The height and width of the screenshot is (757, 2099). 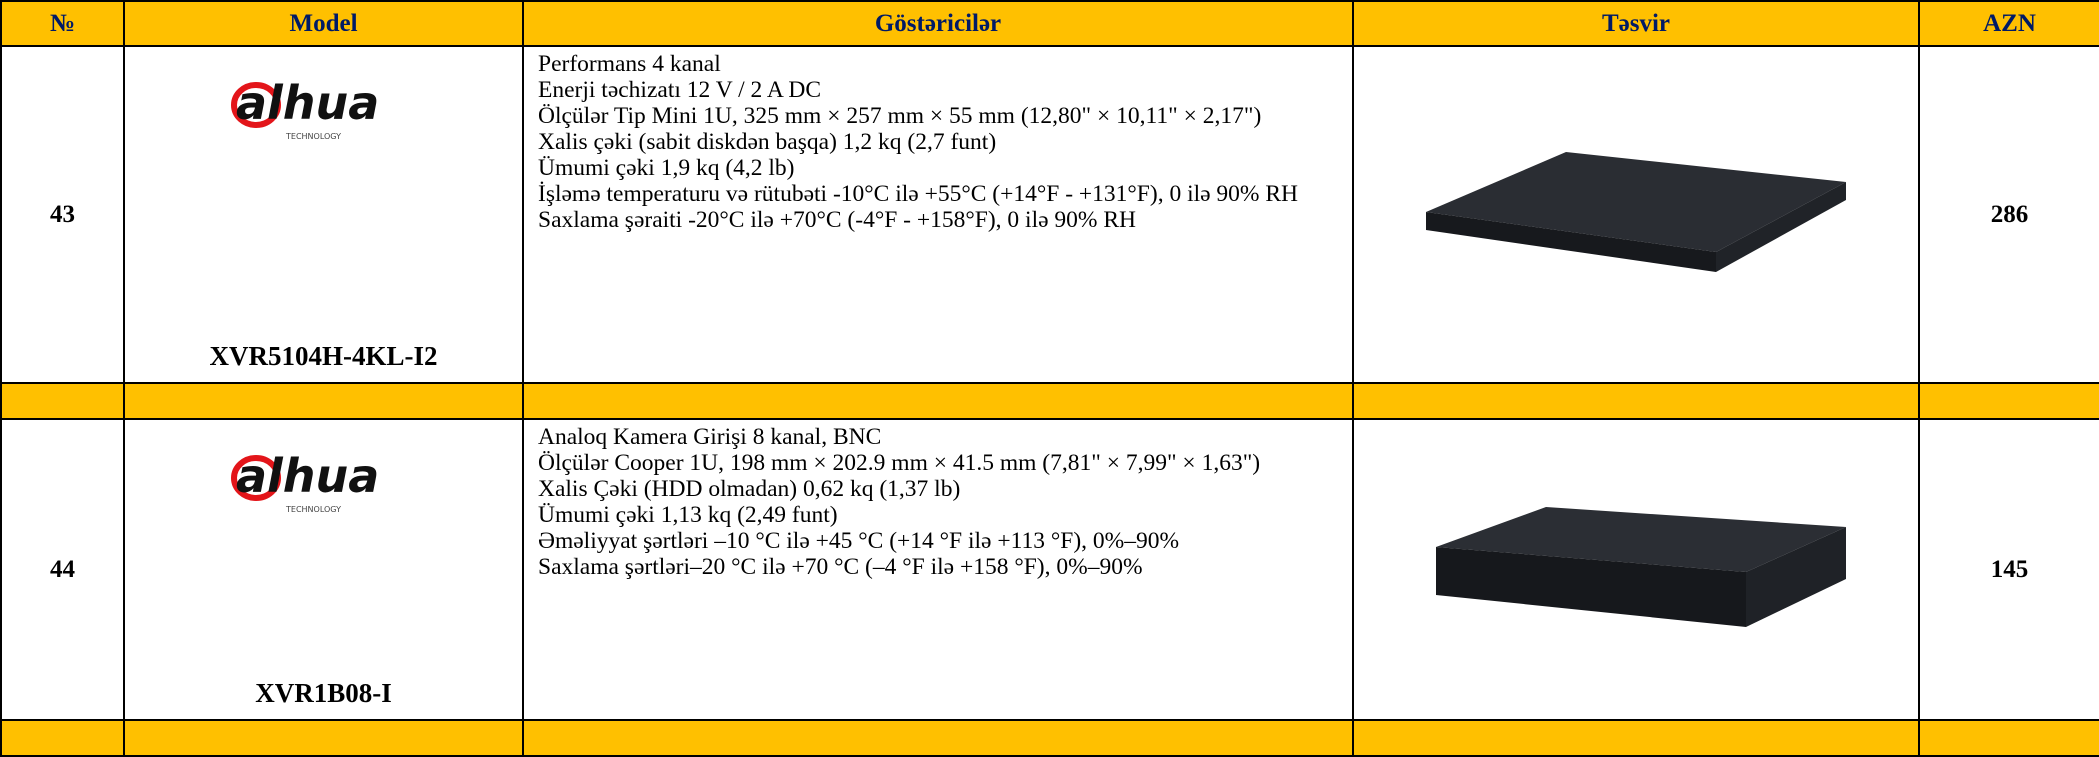 What do you see at coordinates (323, 356) in the screenshot?
I see `model-name: XVR5104H-4KL-I2` at bounding box center [323, 356].